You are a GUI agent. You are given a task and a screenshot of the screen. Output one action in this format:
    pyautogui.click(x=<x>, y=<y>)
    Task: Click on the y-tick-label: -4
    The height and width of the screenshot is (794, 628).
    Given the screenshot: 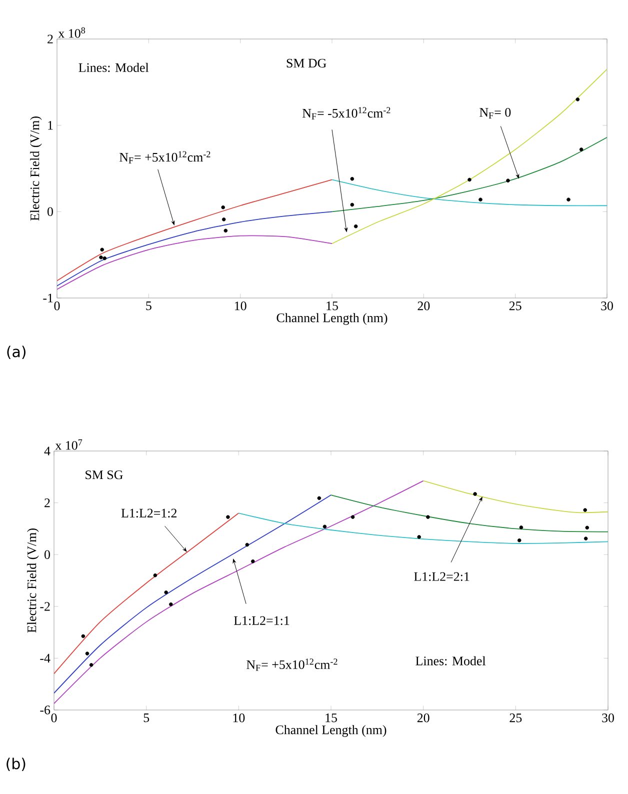 What is the action you would take?
    pyautogui.click(x=45, y=658)
    